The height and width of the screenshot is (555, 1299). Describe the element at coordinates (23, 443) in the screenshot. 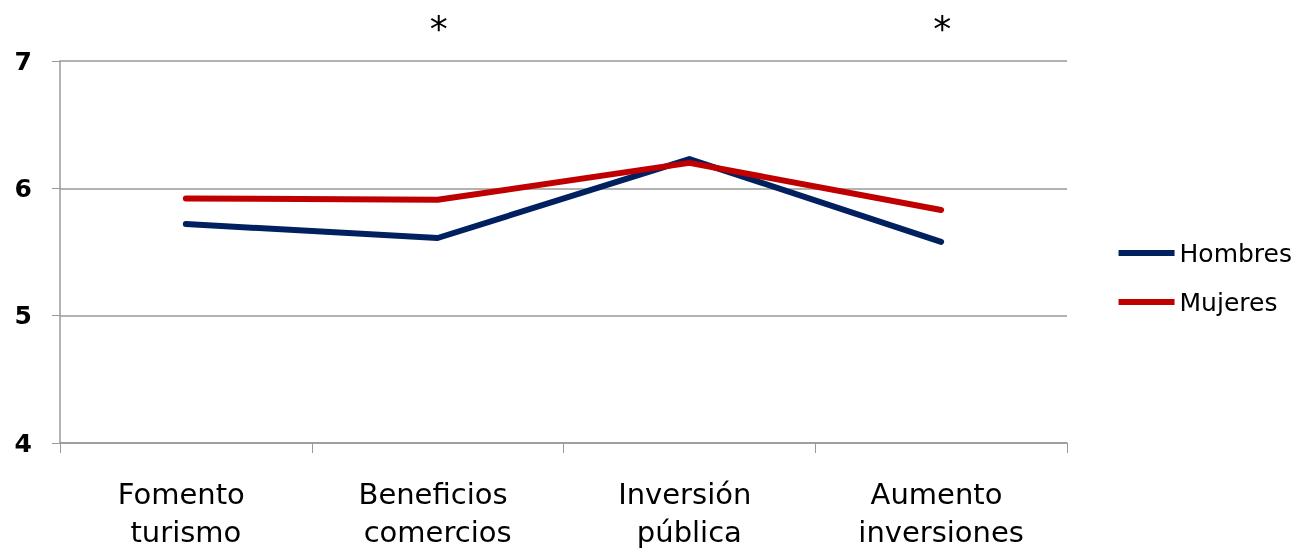

I see `y-tick-label: 4` at that location.